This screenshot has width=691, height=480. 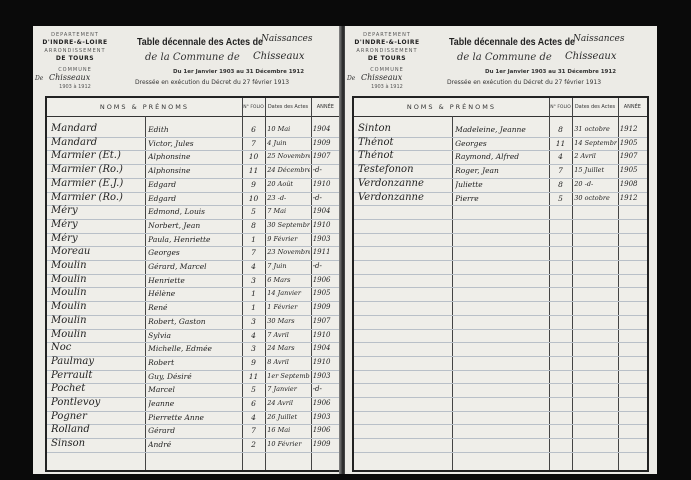 What do you see at coordinates (192, 57) in the screenshot?
I see `commune-line: de la Commune de` at bounding box center [192, 57].